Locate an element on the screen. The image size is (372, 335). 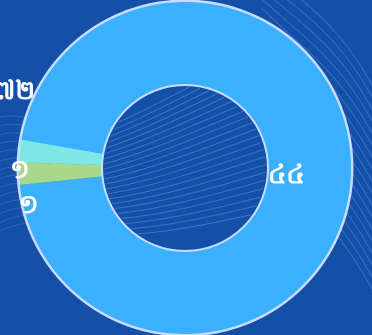
slice-label-2: ១ is located at coordinates (29, 205).